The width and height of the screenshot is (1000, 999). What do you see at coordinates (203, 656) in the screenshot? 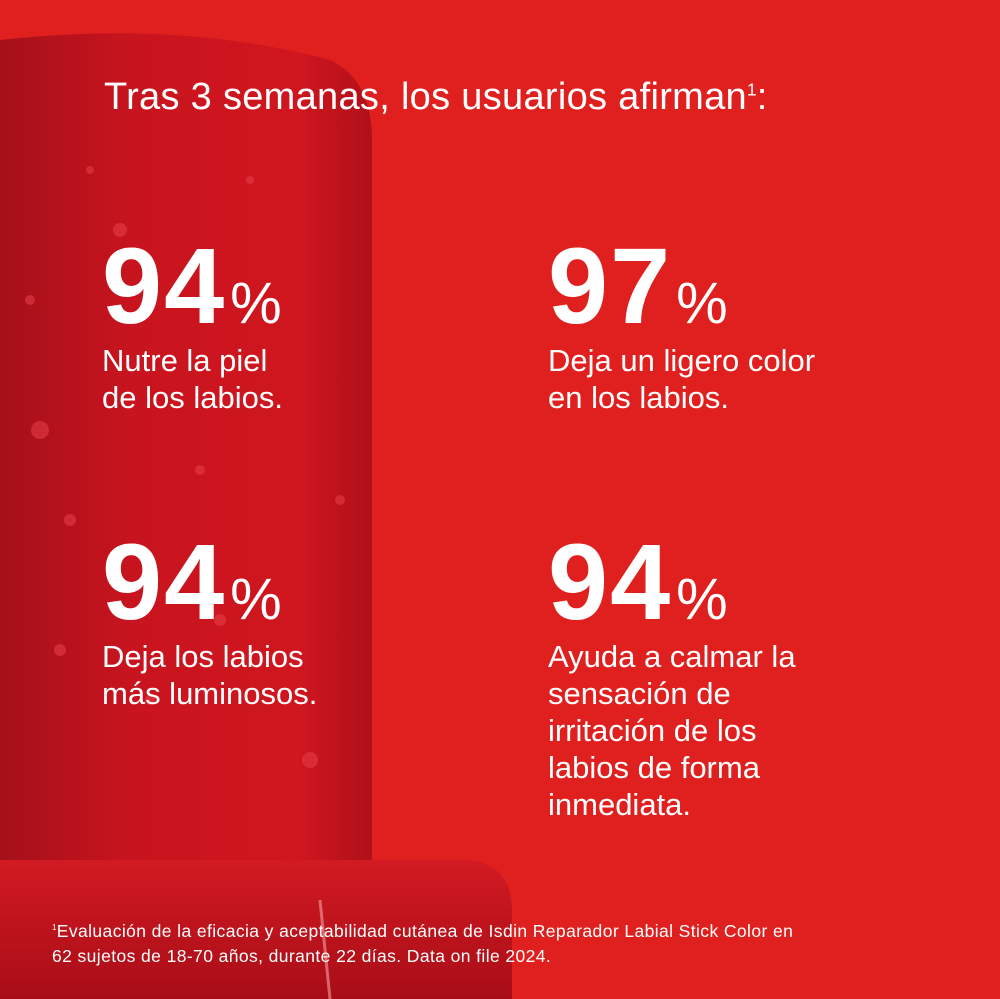
I see `description-line: Deja los labios` at bounding box center [203, 656].